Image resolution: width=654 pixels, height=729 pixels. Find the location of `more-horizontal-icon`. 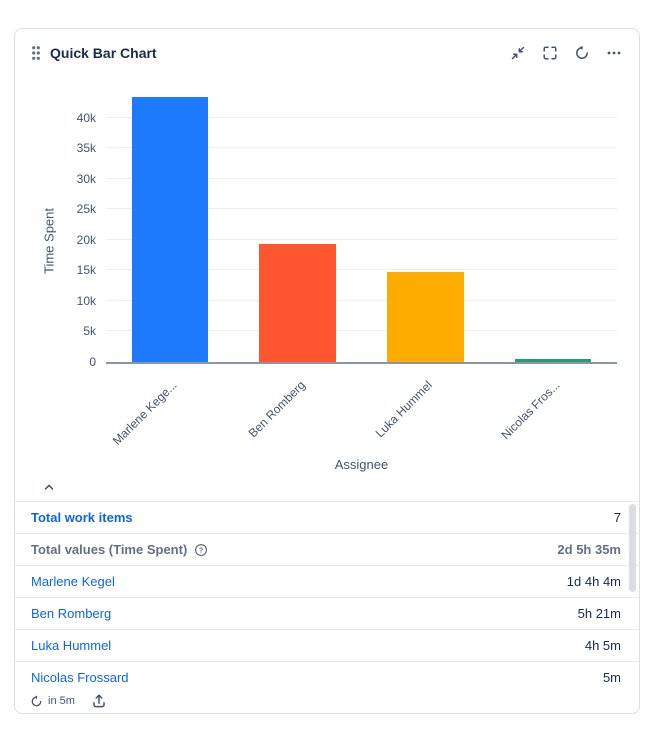

more-horizontal-icon is located at coordinates (614, 53).